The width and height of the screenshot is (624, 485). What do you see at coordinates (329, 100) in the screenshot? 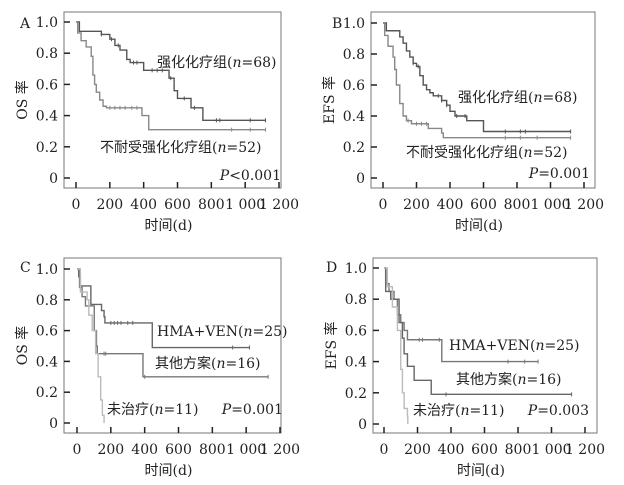
I see `y-axis-label: EFS 率` at bounding box center [329, 100].